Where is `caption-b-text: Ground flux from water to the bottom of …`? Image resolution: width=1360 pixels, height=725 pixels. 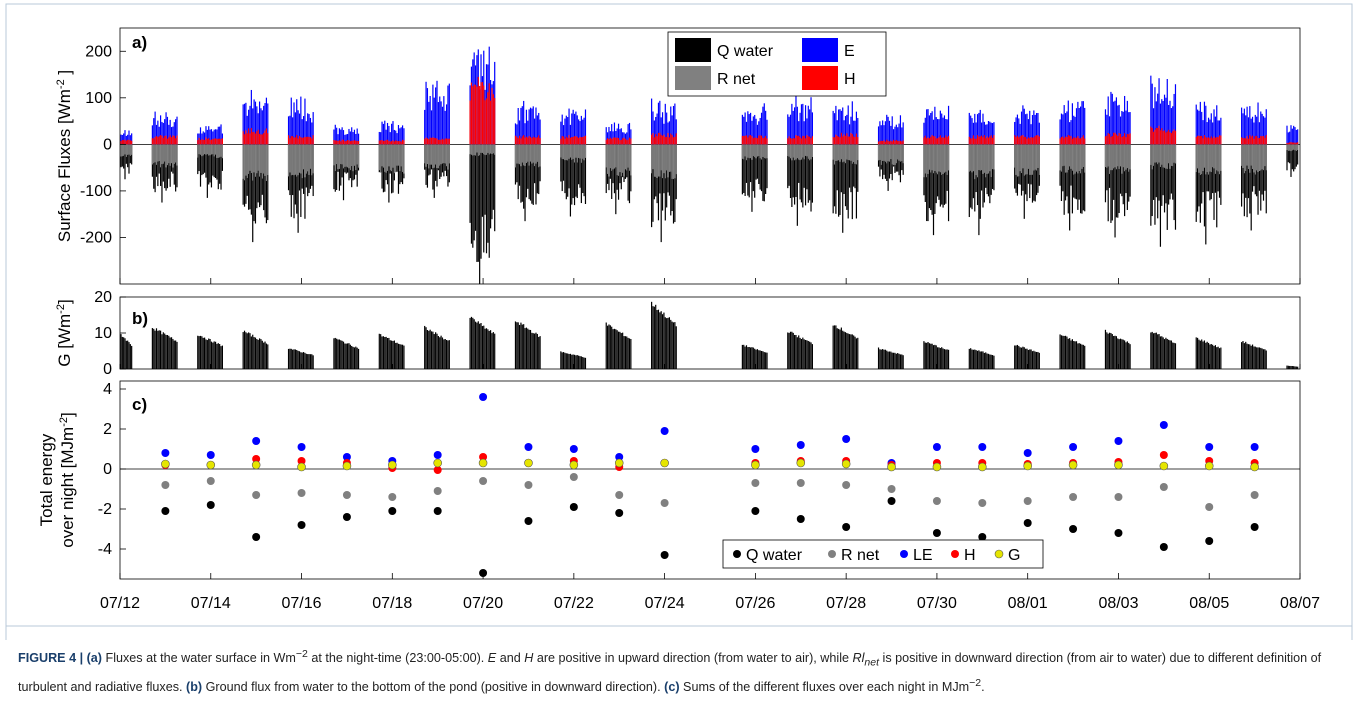
caption-b-text: Ground flux from water to the bottom of … is located at coordinates (433, 686).